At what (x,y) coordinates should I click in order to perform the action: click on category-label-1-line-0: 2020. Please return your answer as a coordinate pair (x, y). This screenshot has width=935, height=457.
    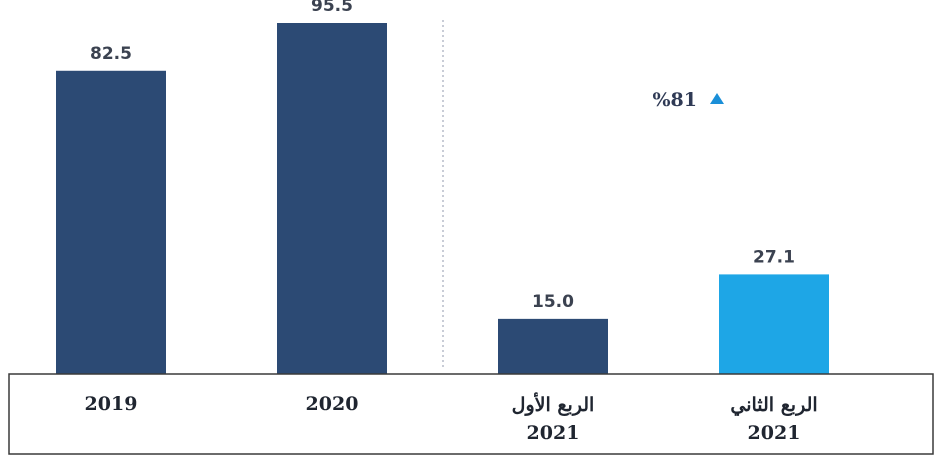
    Looking at the image, I should click on (332, 404).